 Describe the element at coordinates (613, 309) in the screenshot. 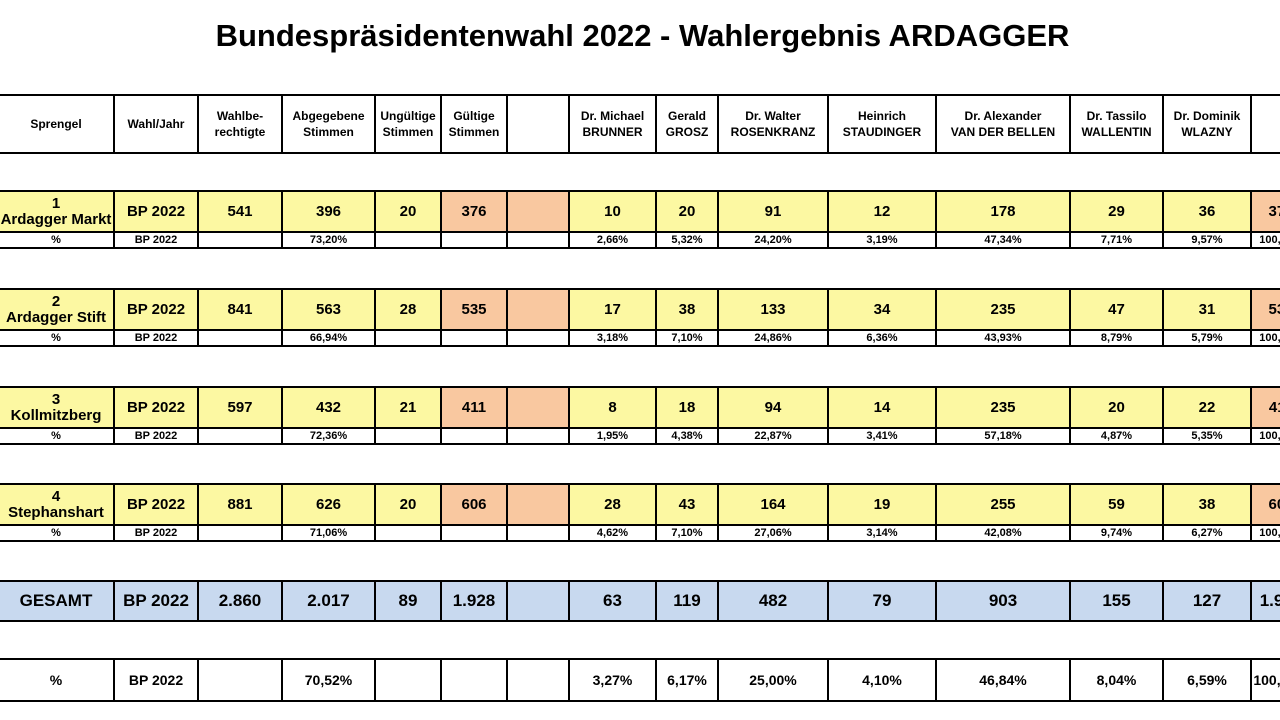

I see `votes-brunner: 17` at that location.